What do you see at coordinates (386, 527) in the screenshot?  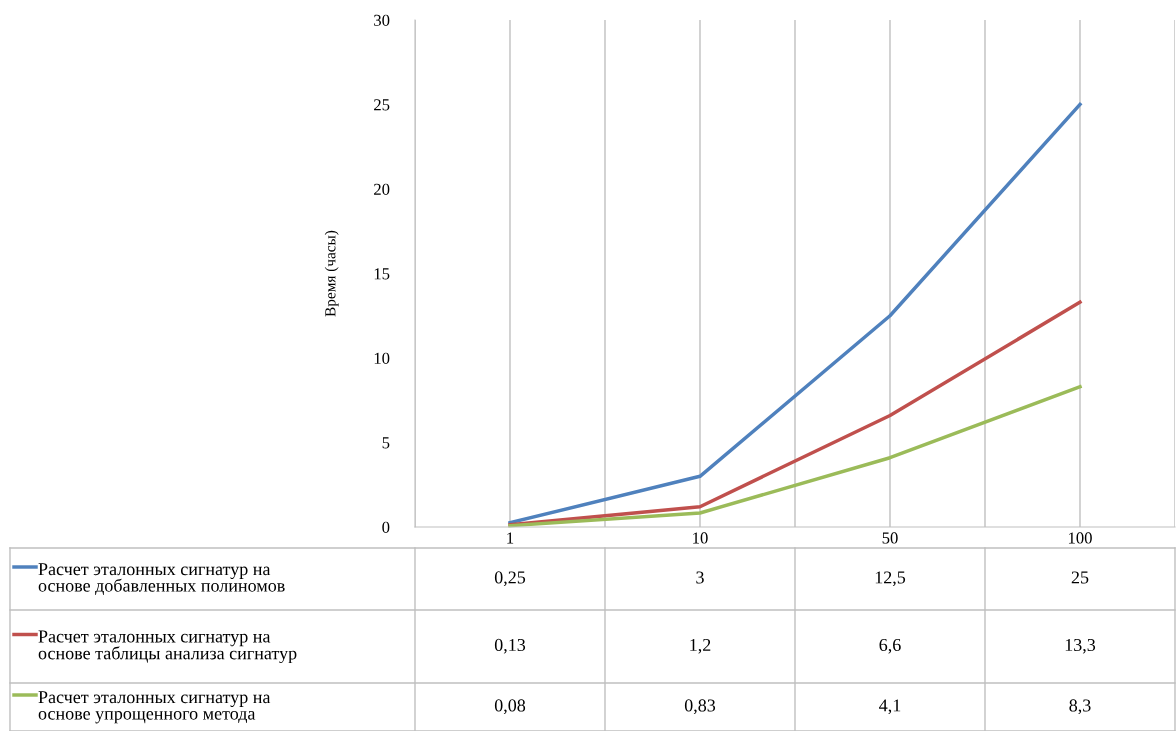 I see `y-tick-label: 0` at bounding box center [386, 527].